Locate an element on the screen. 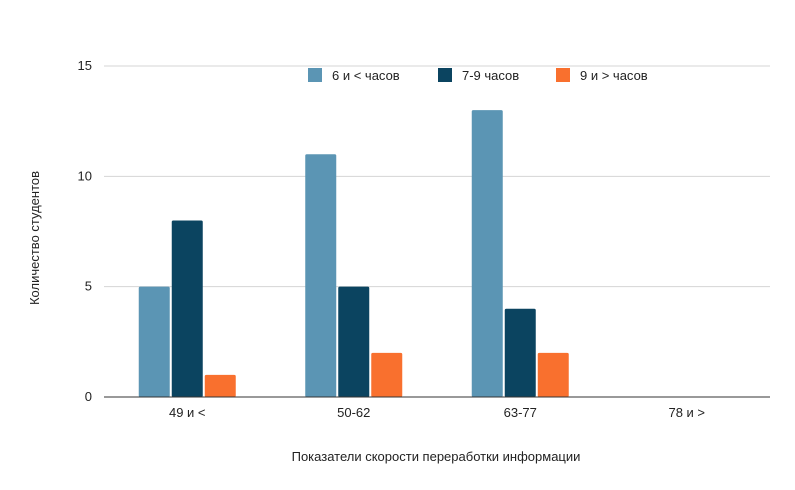 This screenshot has height=490, width=795. y-tick-label: 5 is located at coordinates (88, 286).